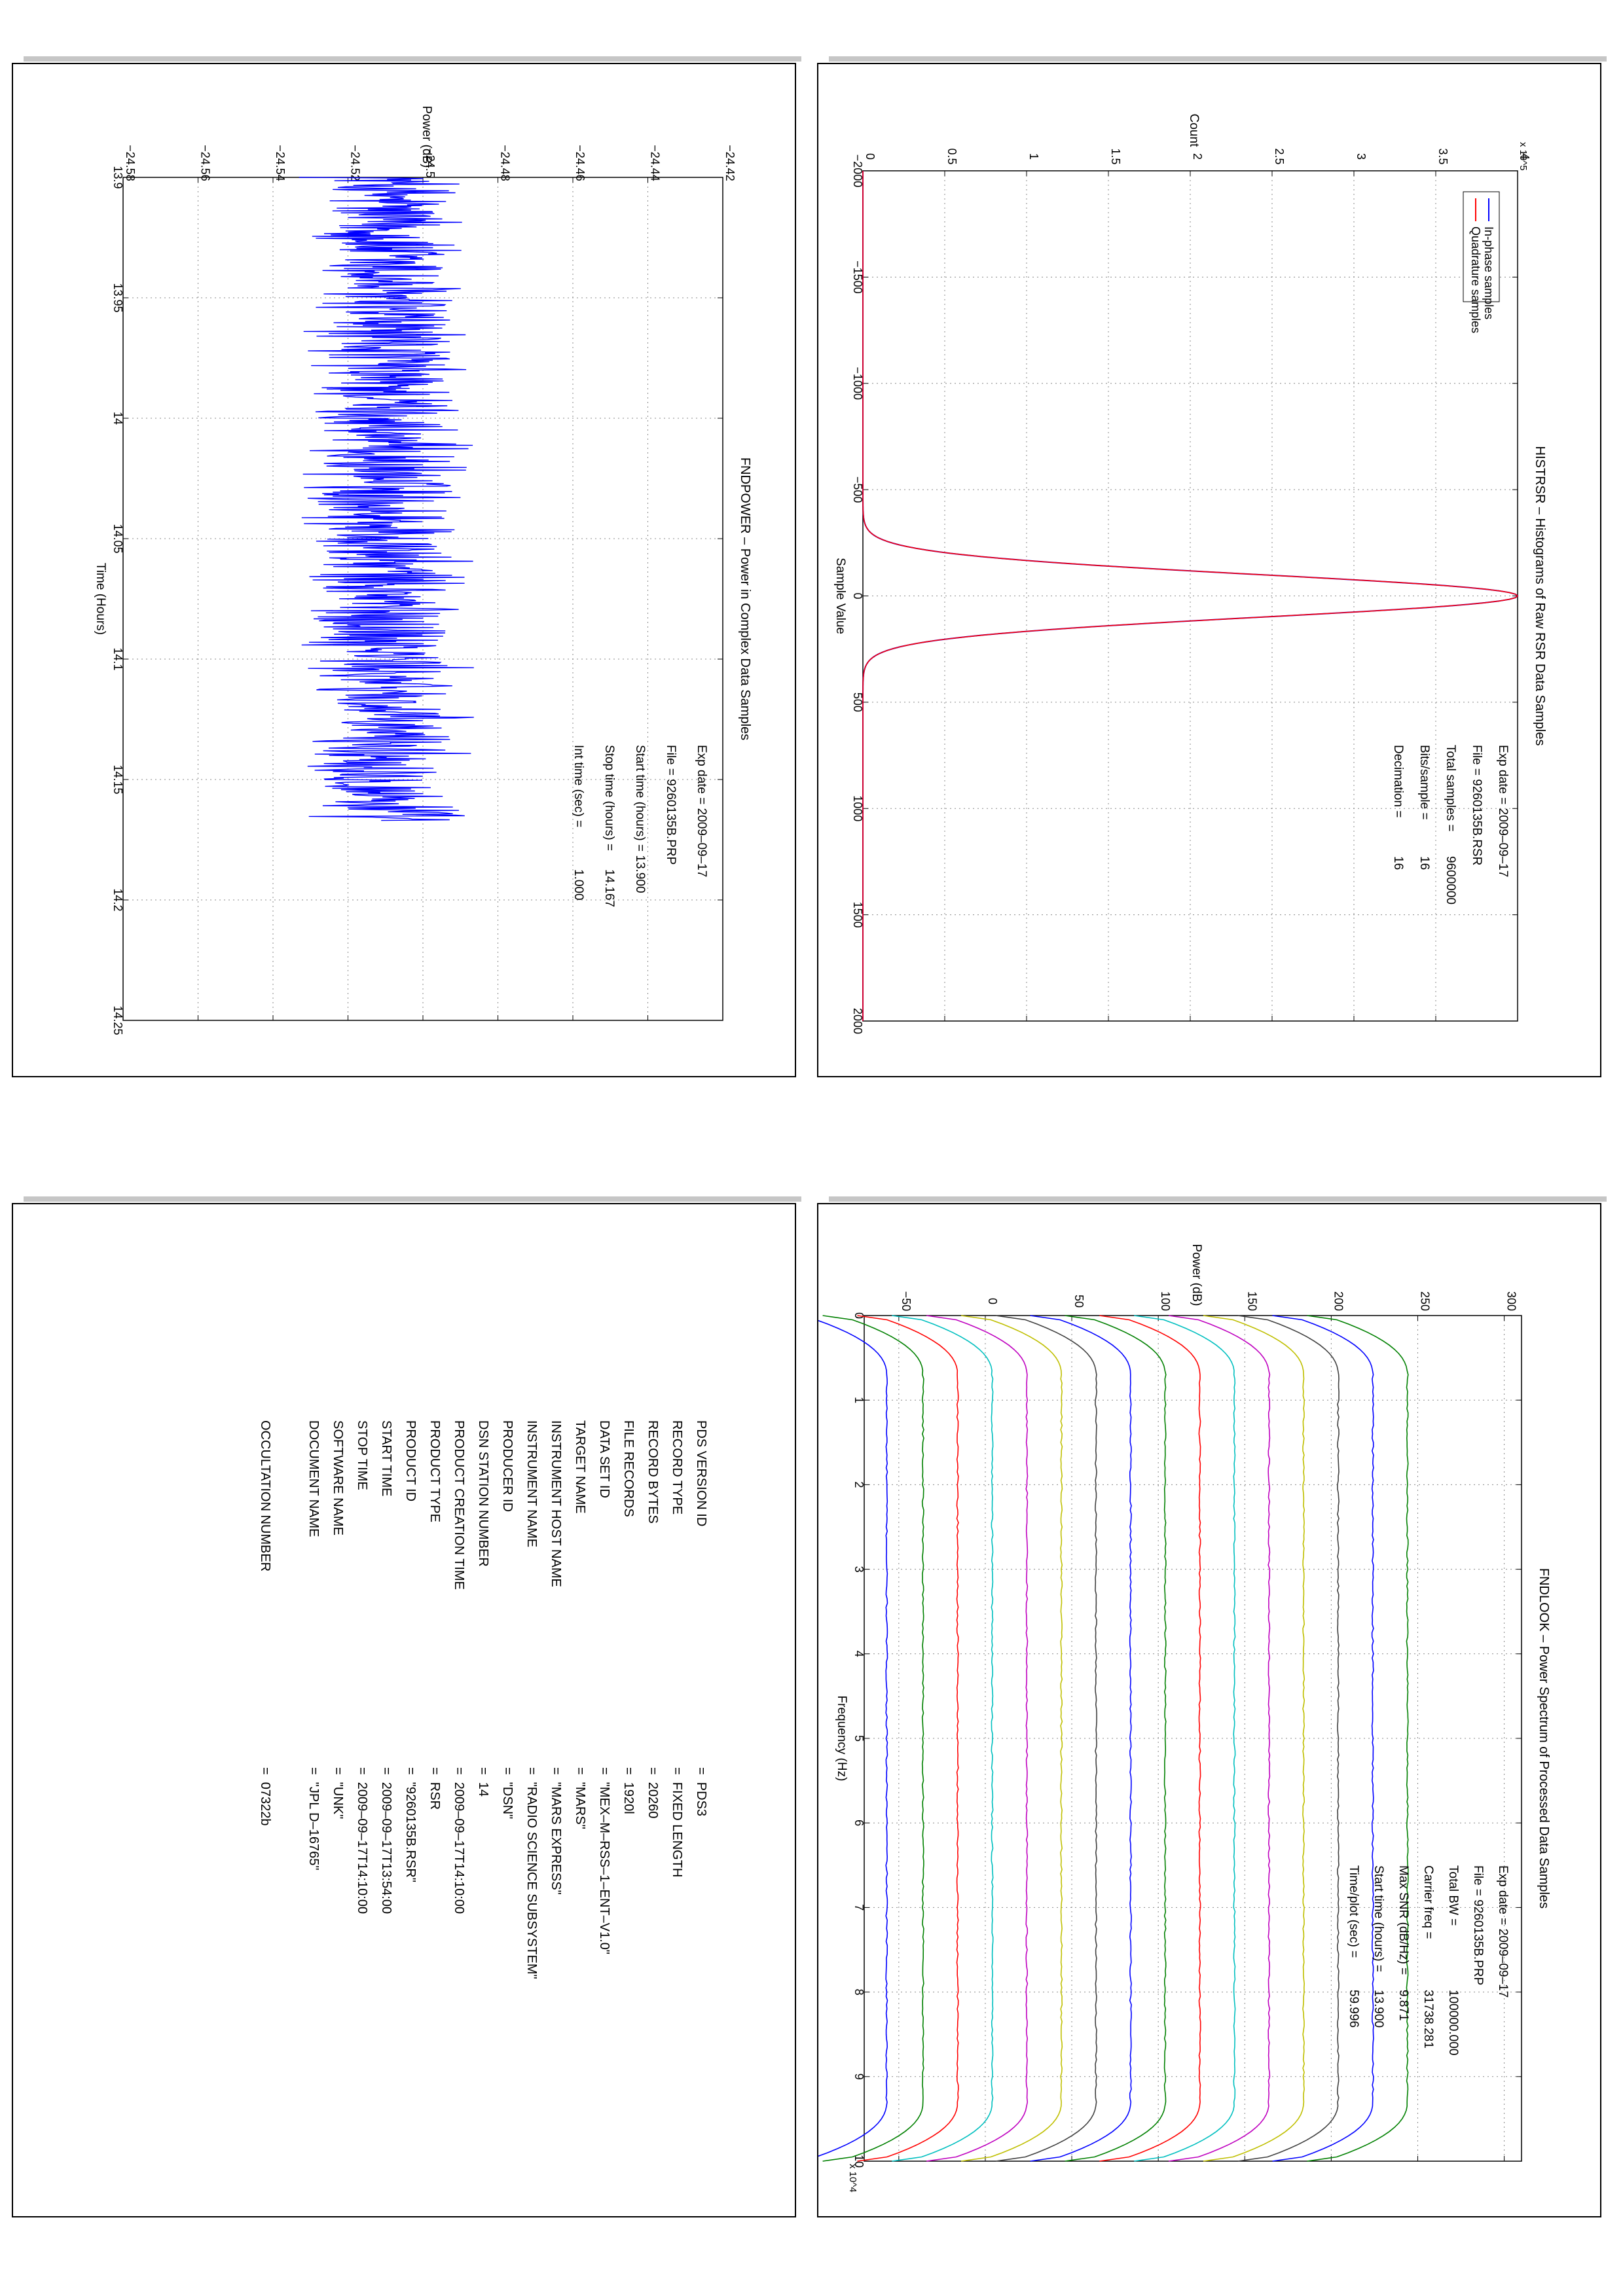 This screenshot has height=2296, width=1623. What do you see at coordinates (655, 163) in the screenshot?
I see `y-tick-label: −24.44` at bounding box center [655, 163].